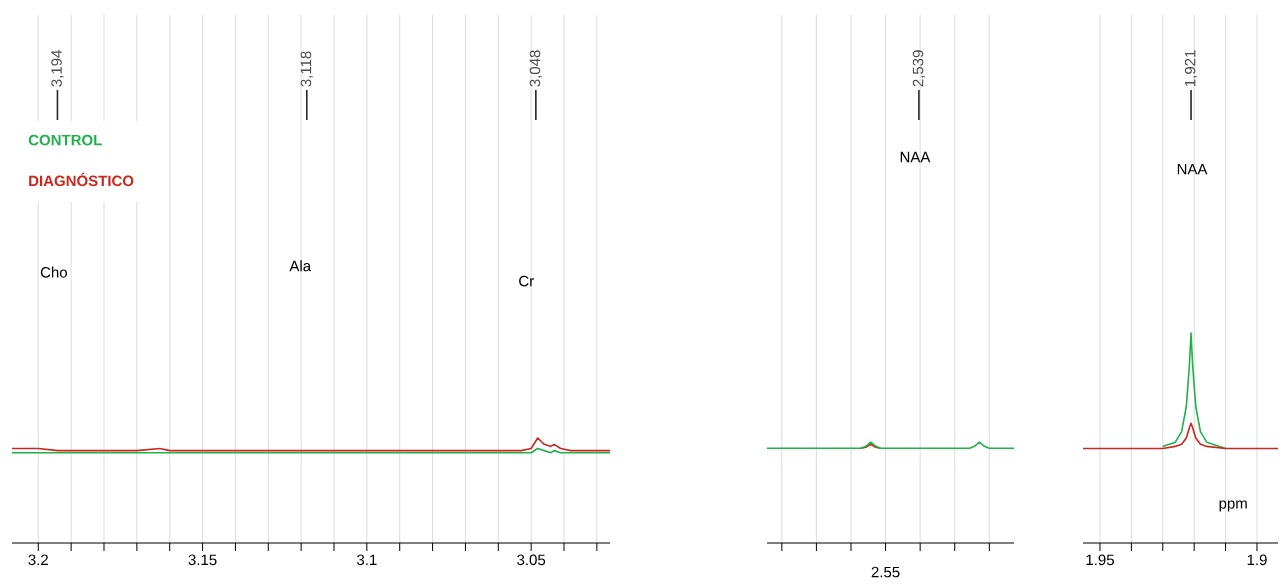 The height and width of the screenshot is (586, 1286). I want to click on text: 2,539, so click(919, 68).